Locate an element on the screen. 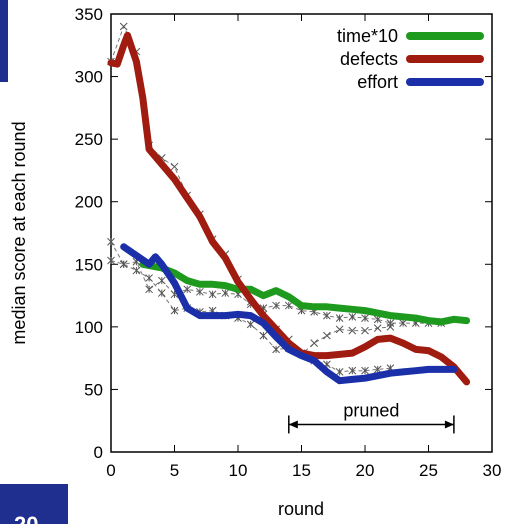  x-tick-label: 5 is located at coordinates (174, 470).